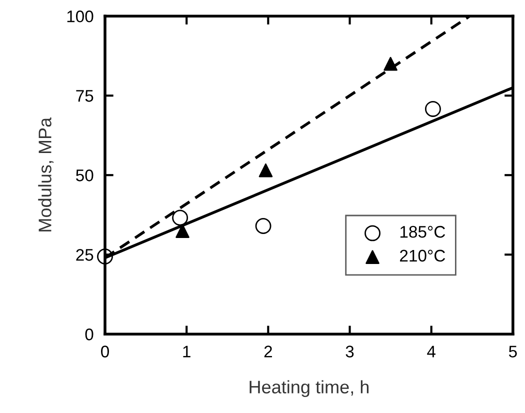 The image size is (525, 413). Describe the element at coordinates (85, 96) in the screenshot. I see `y-tick-label: 75` at that location.